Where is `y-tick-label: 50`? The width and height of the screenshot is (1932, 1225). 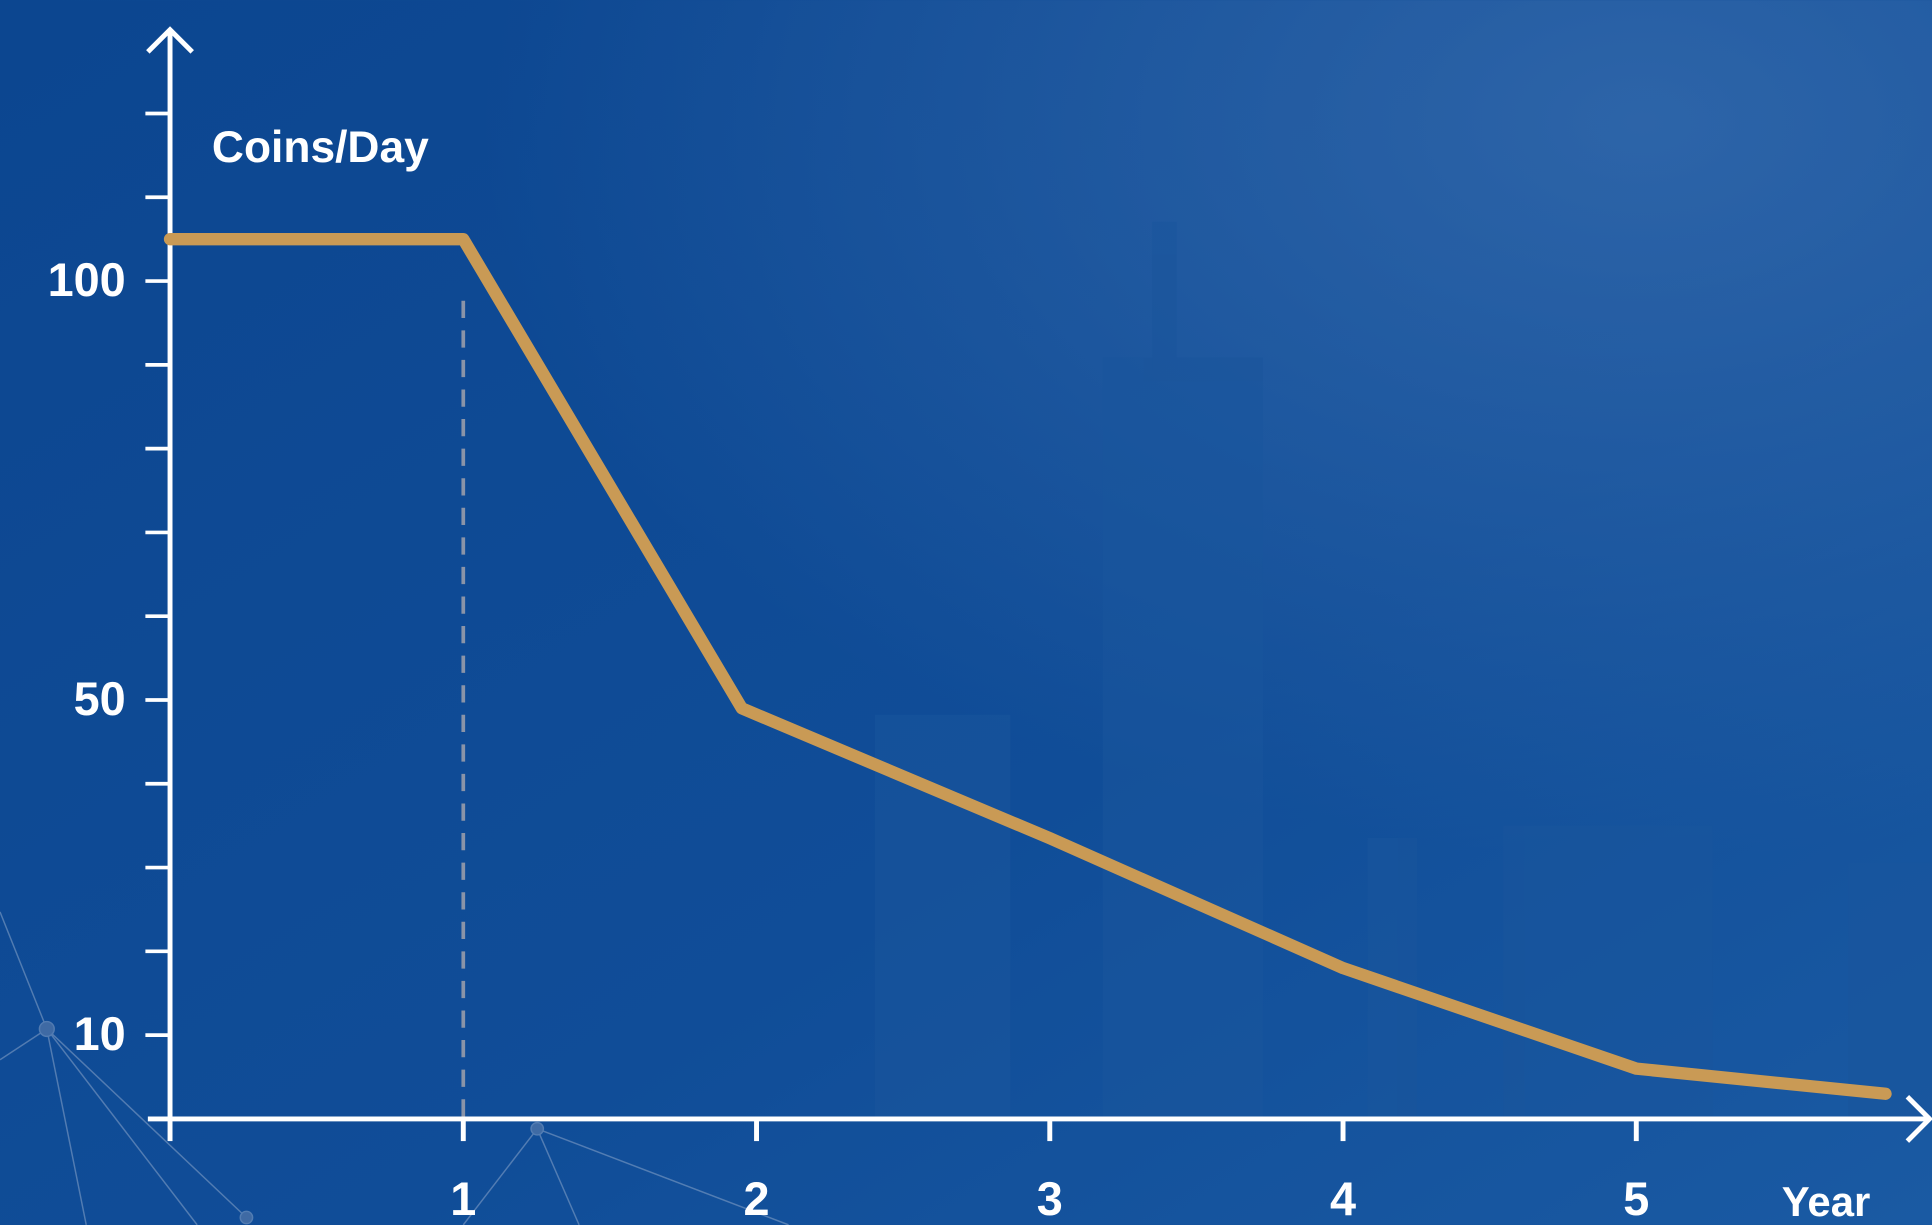 y-tick-label: 50 is located at coordinates (100, 699).